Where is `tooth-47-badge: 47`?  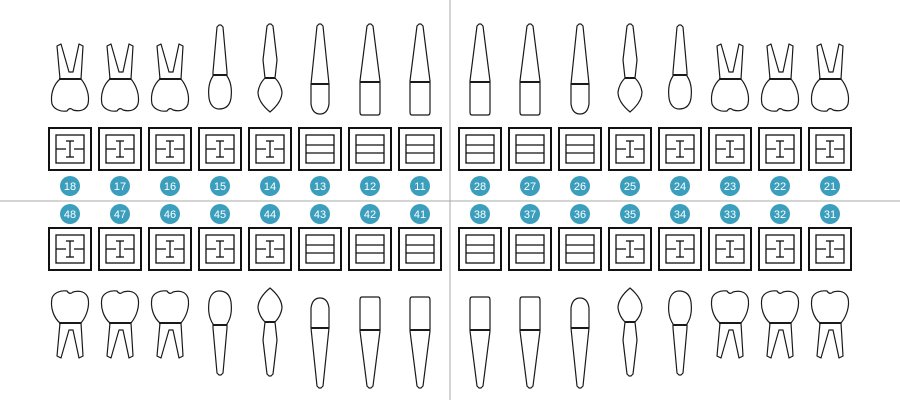
tooth-47-badge: 47 is located at coordinates (120, 214).